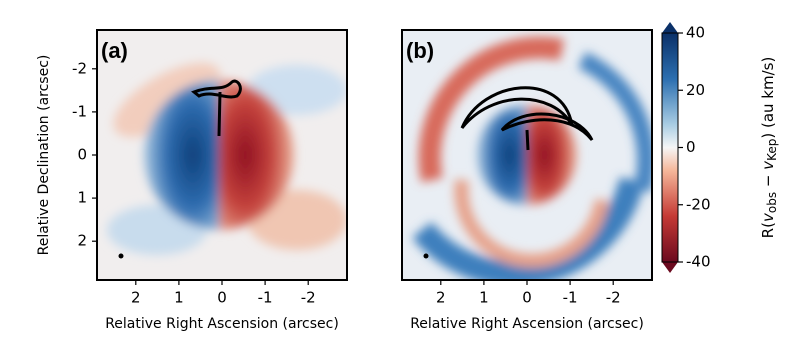  What do you see at coordinates (698, 204) in the screenshot?
I see `colorbar-tick-label: -20` at bounding box center [698, 204].